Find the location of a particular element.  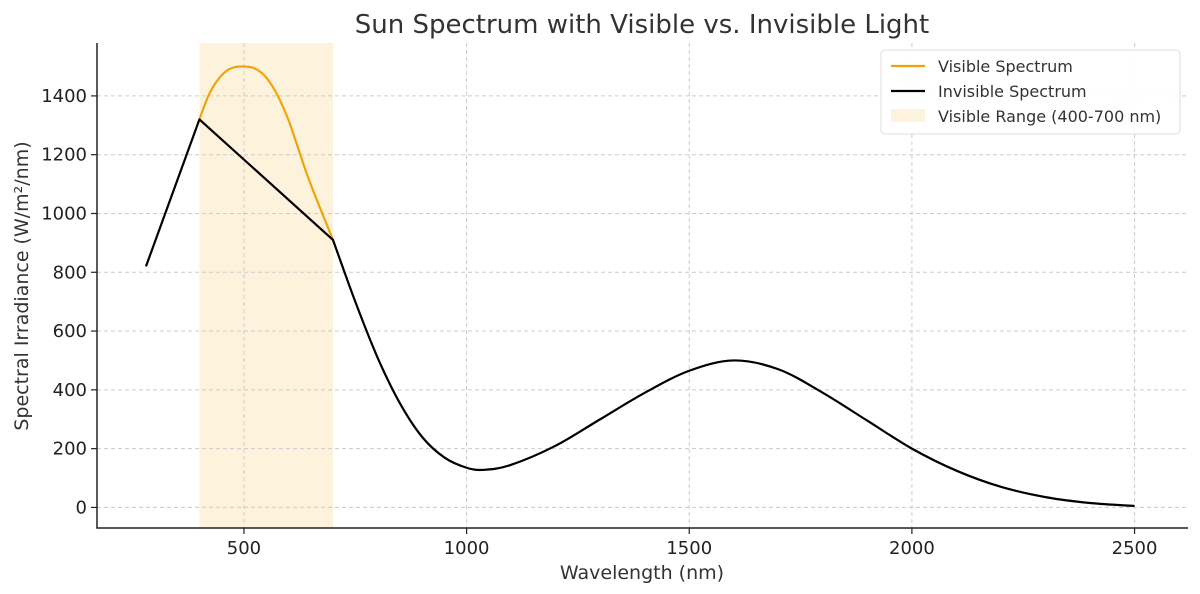

x-tick-label: 2000 is located at coordinates (912, 548).